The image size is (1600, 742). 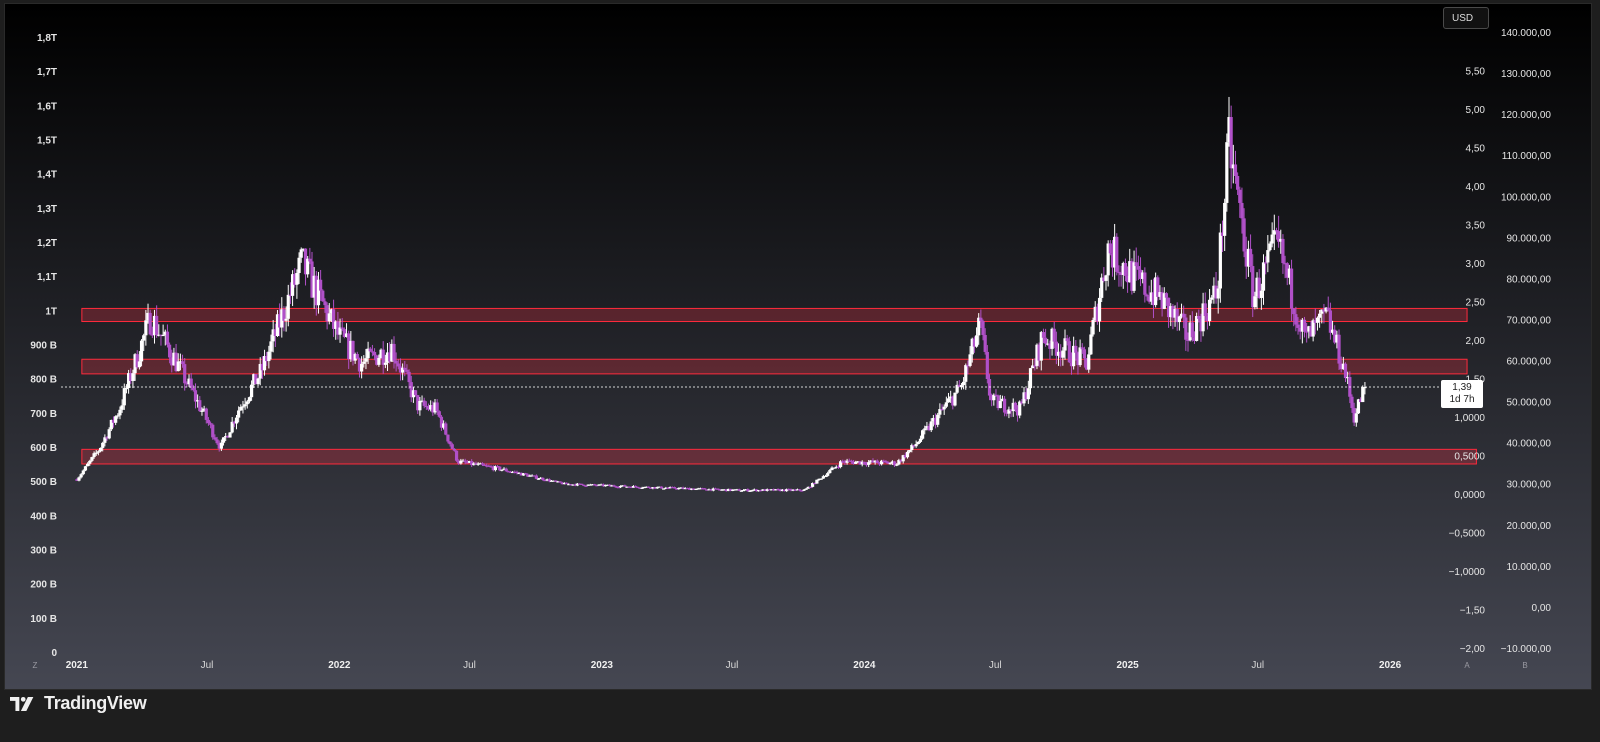 I want to click on left-axis-tick: 200 B, so click(x=43, y=585).